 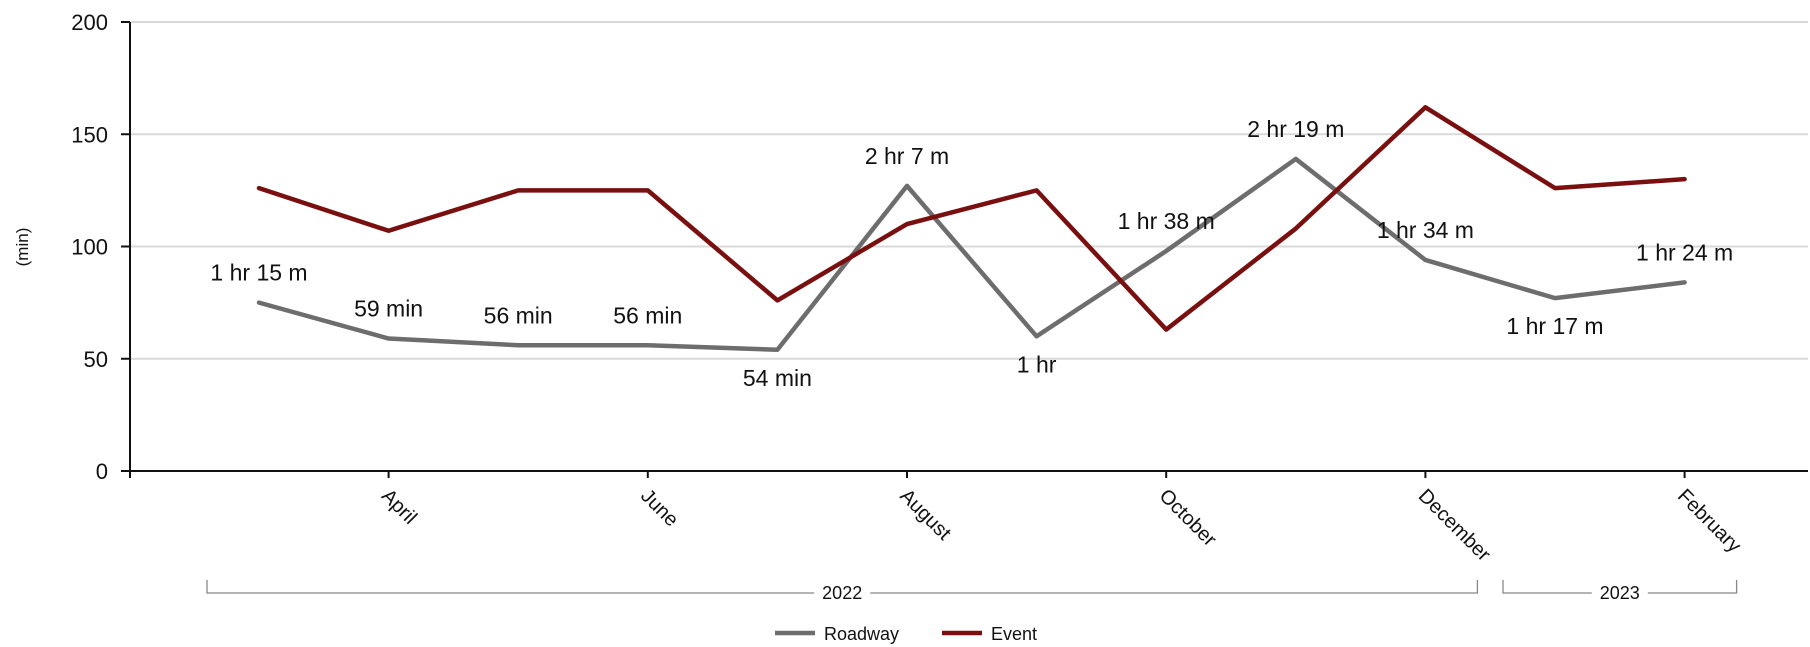 What do you see at coordinates (89, 247) in the screenshot?
I see `y-tick-label: 100` at bounding box center [89, 247].